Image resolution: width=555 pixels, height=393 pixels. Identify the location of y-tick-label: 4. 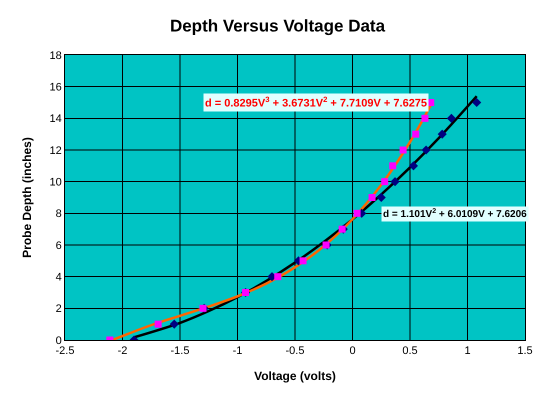
(59, 278).